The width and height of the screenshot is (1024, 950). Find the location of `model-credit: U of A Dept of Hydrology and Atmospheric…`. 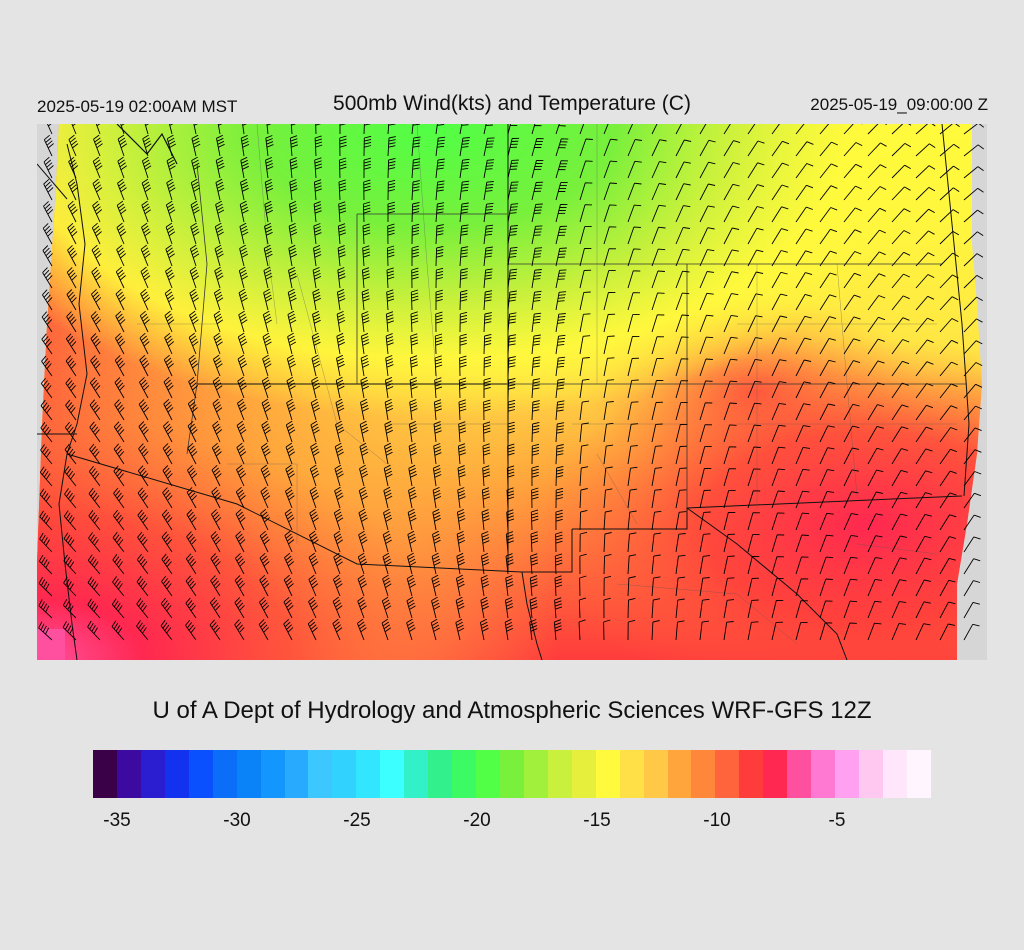

model-credit: U of A Dept of Hydrology and Atmospheric… is located at coordinates (512, 710).